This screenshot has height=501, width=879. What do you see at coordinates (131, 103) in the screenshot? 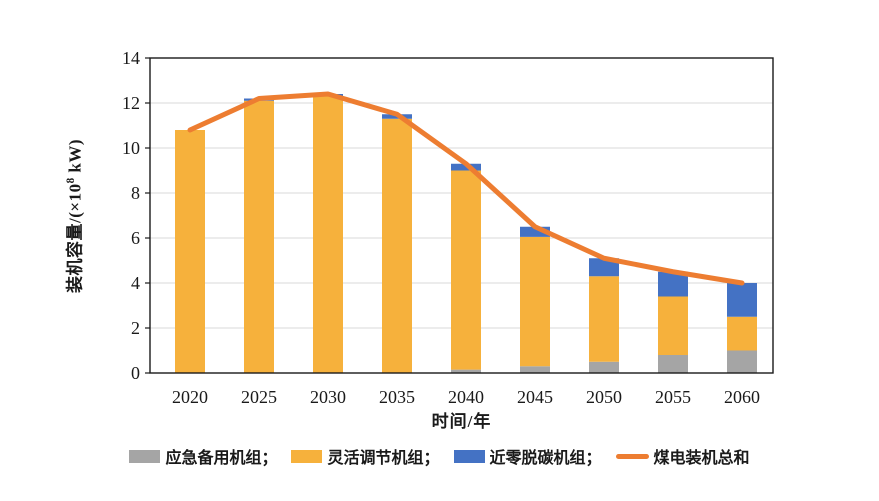
I see `y-tick-label: 12` at bounding box center [131, 103].